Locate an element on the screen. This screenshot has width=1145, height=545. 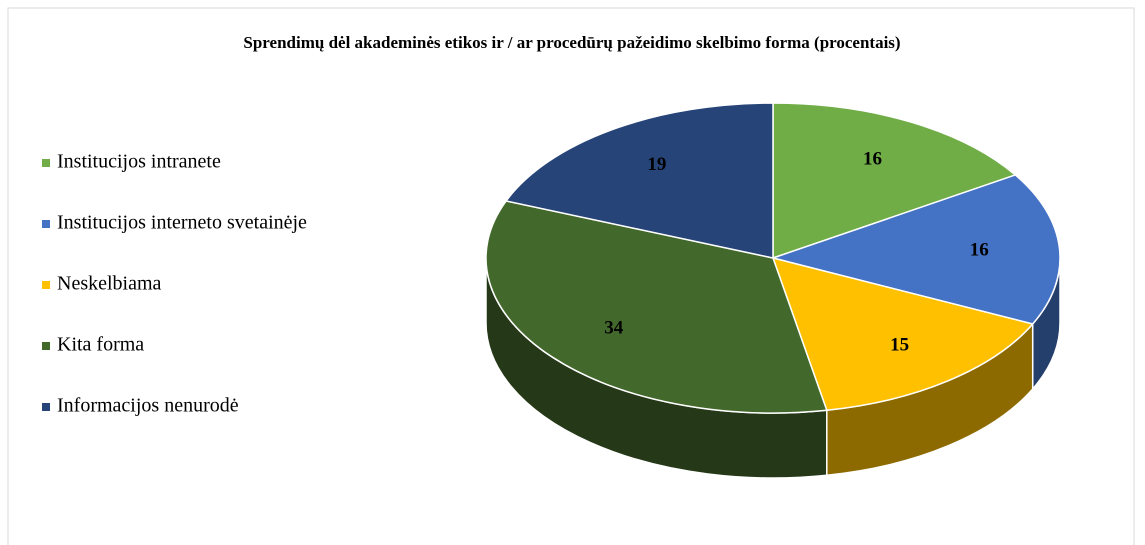
data-label: 19 is located at coordinates (656, 164).